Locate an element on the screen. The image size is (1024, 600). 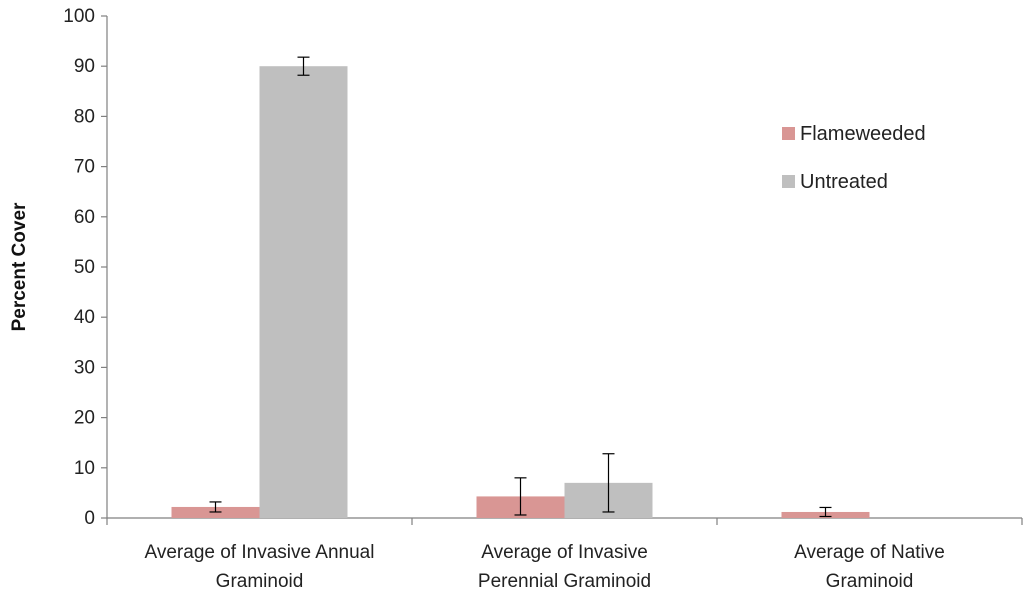
legend-label: Untreated is located at coordinates (844, 182).